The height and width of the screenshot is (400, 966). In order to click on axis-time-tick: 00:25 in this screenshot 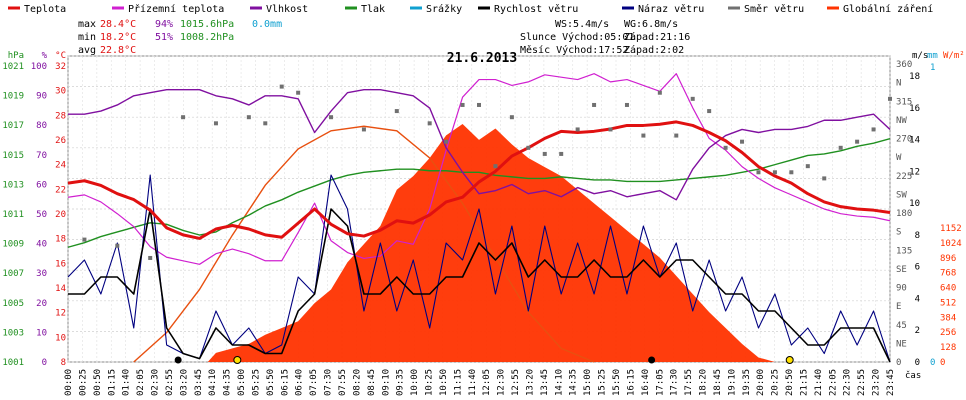, I will do `click(83, 382)`.